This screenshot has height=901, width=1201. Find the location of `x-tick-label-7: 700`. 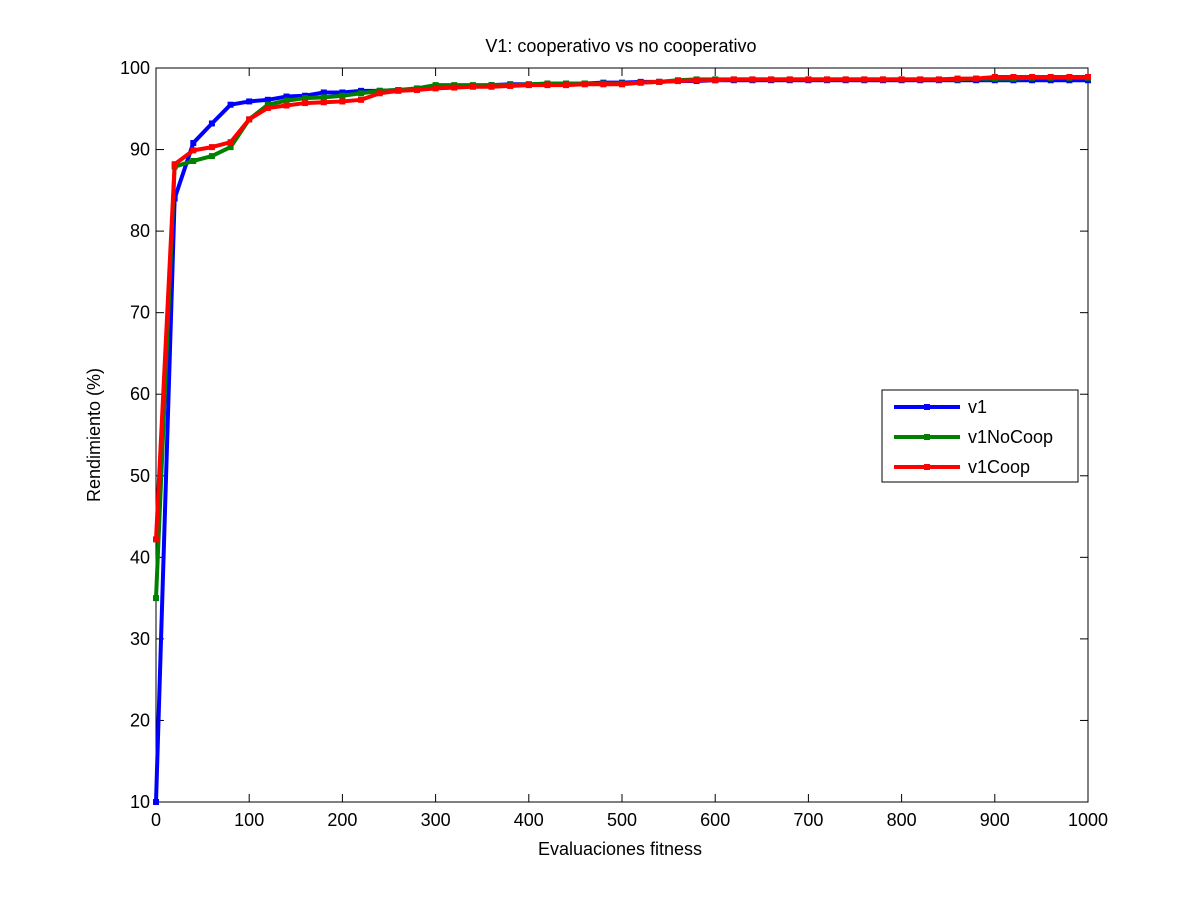

x-tick-label-7: 700 is located at coordinates (808, 820).